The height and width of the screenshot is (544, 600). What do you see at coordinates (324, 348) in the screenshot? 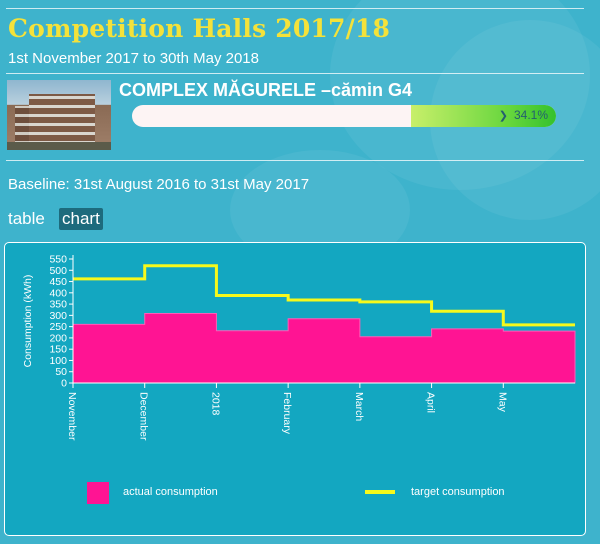
I see `actual-consumption-area` at bounding box center [324, 348].